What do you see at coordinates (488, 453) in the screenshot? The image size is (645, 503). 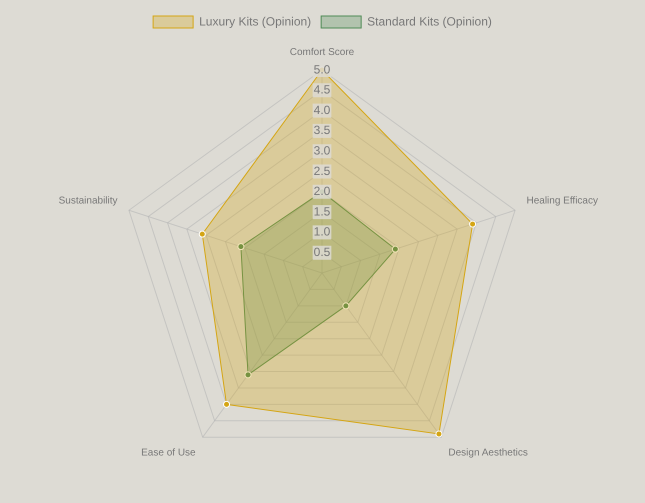 I see `spoke-label: Design Aesthetics` at bounding box center [488, 453].